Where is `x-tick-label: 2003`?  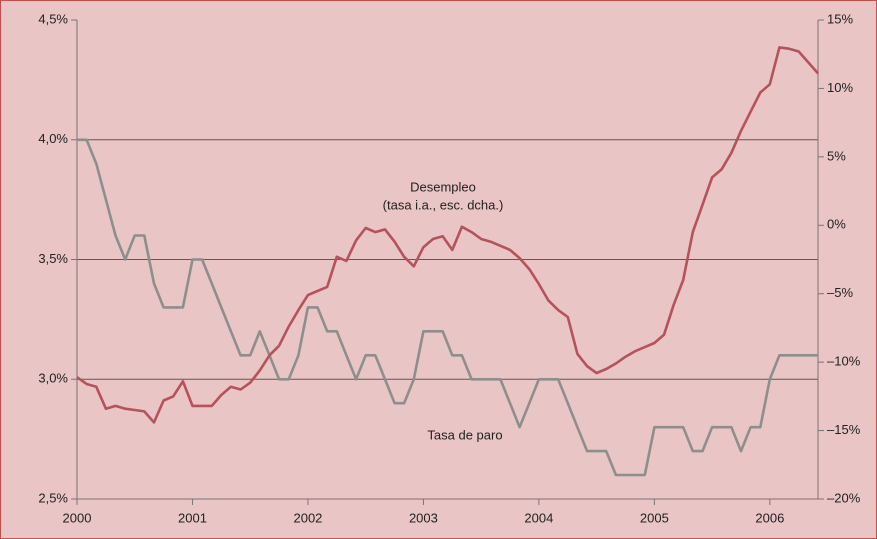
x-tick-label: 2003 is located at coordinates (423, 517).